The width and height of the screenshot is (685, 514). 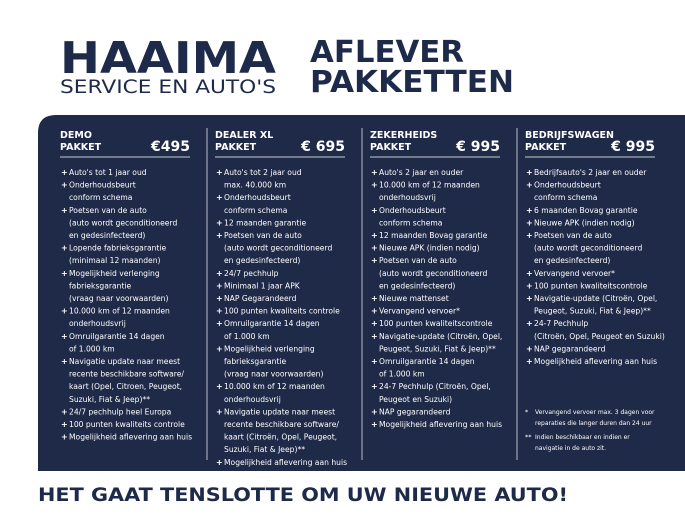 What do you see at coordinates (262, 285) in the screenshot?
I see `item-line: Minimaal 1 jaar APK` at bounding box center [262, 285].